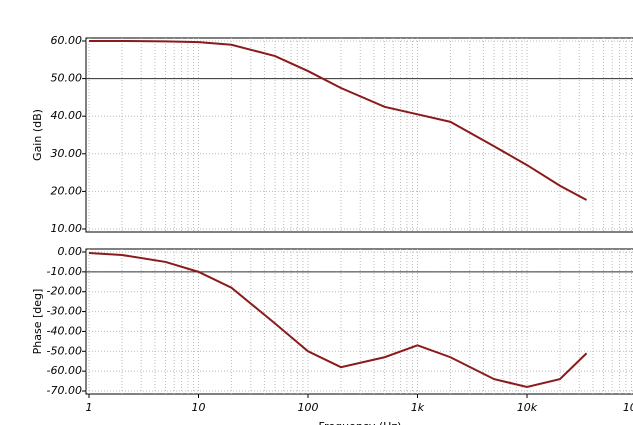  What do you see at coordinates (628, 407) in the screenshot?
I see `x-tick-label: 100k` at bounding box center [628, 407].